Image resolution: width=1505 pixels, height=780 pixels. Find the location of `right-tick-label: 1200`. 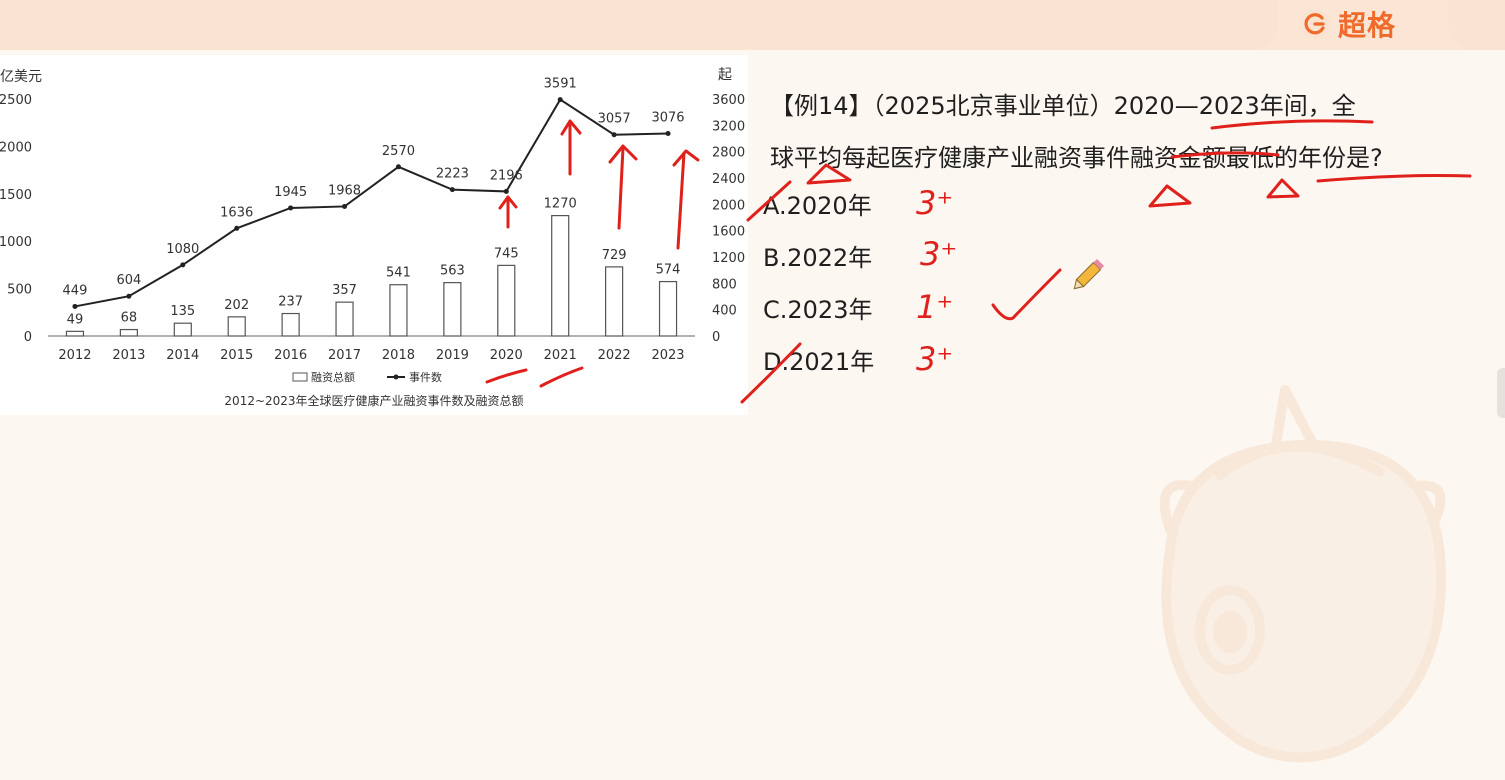

right-tick-label: 1200 is located at coordinates (728, 258).